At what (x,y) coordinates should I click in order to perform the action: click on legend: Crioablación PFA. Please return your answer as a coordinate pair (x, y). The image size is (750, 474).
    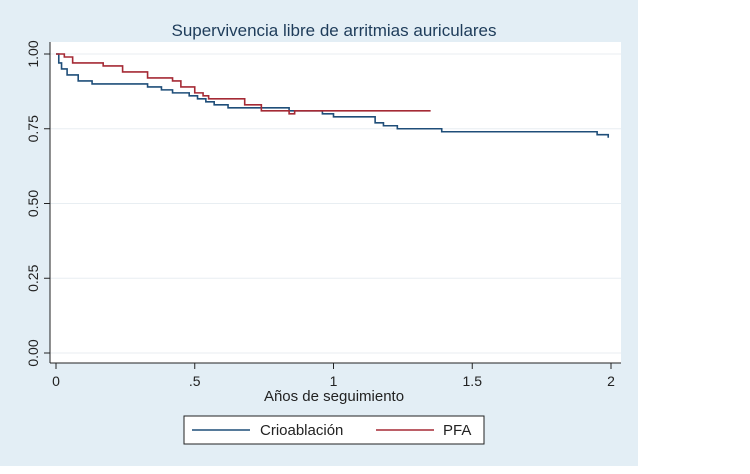
    Looking at the image, I should click on (334, 430).